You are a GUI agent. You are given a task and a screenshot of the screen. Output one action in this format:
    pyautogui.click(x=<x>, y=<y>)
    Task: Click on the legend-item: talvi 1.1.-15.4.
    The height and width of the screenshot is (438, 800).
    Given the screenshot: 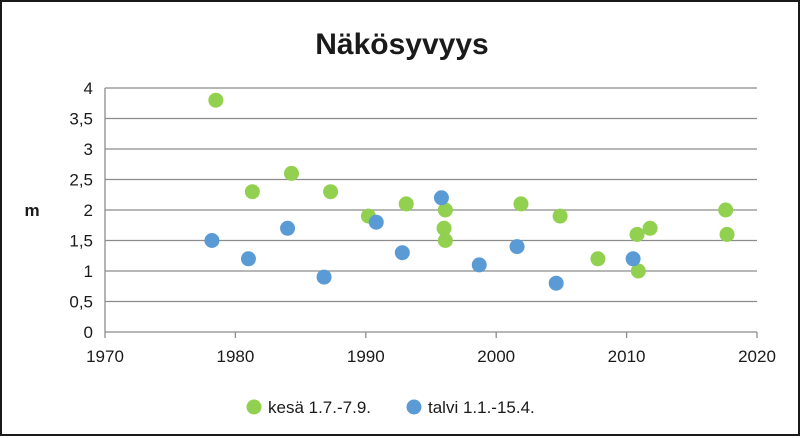 What is the action you would take?
    pyautogui.click(x=470, y=407)
    